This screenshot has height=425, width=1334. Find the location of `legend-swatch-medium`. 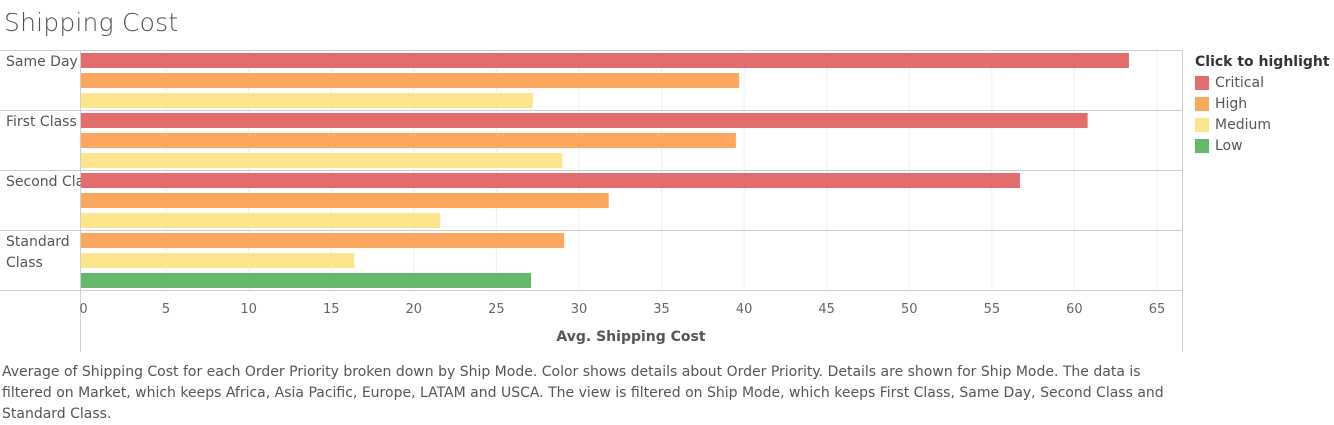

legend-swatch-medium is located at coordinates (1202, 124).